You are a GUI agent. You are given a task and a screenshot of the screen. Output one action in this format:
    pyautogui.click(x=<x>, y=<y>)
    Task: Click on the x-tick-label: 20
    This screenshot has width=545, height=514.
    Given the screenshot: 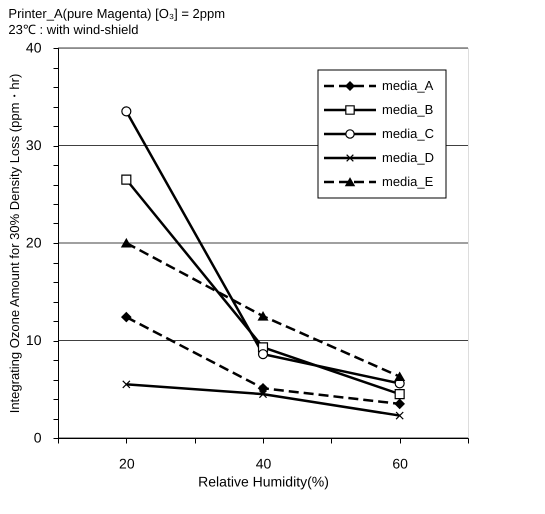 What is the action you would take?
    pyautogui.click(x=127, y=464)
    